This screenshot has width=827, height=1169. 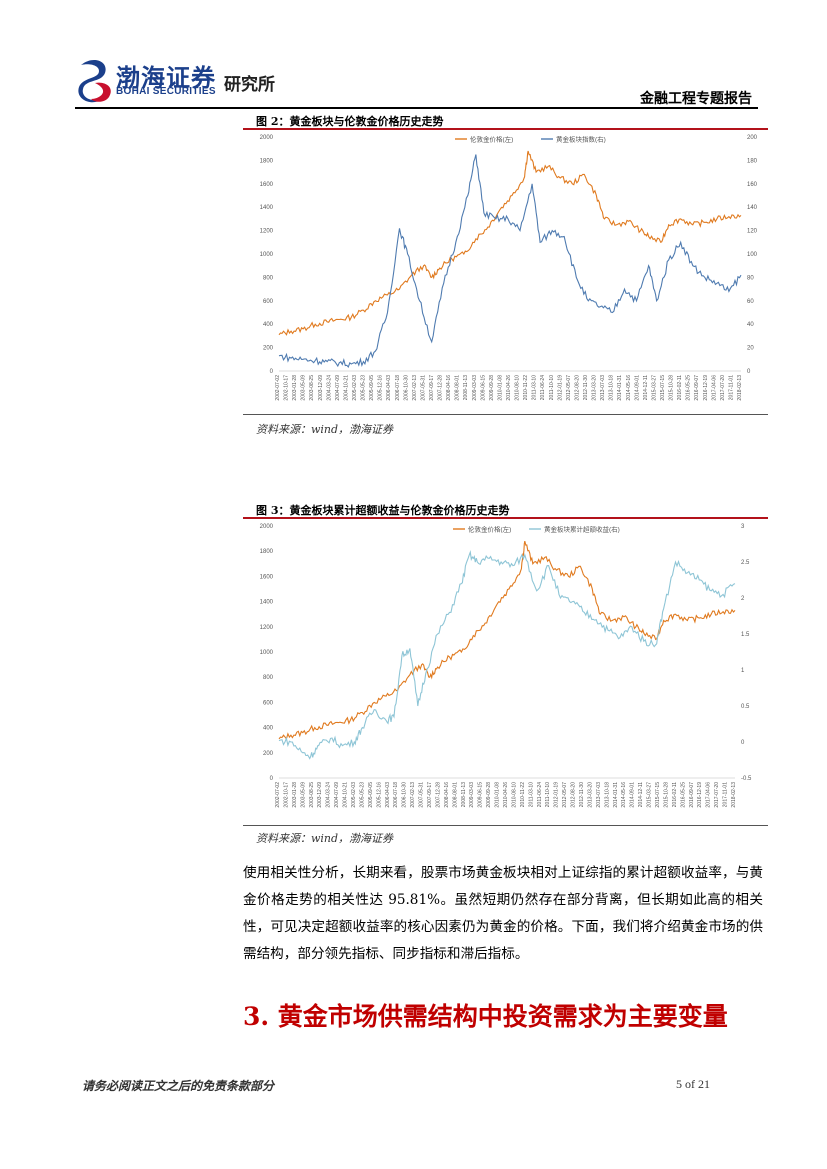 What do you see at coordinates (531, 794) in the screenshot?
I see `x-axis-tick-label: 2011-03-10` at bounding box center [531, 794].